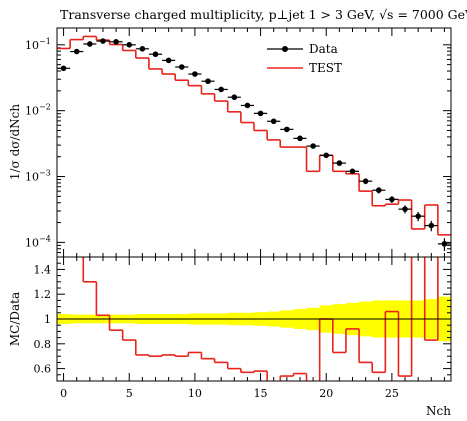  Describe the element at coordinates (38, 110) in the screenshot. I see `y-tick-label-main: 10⁻²` at that location.